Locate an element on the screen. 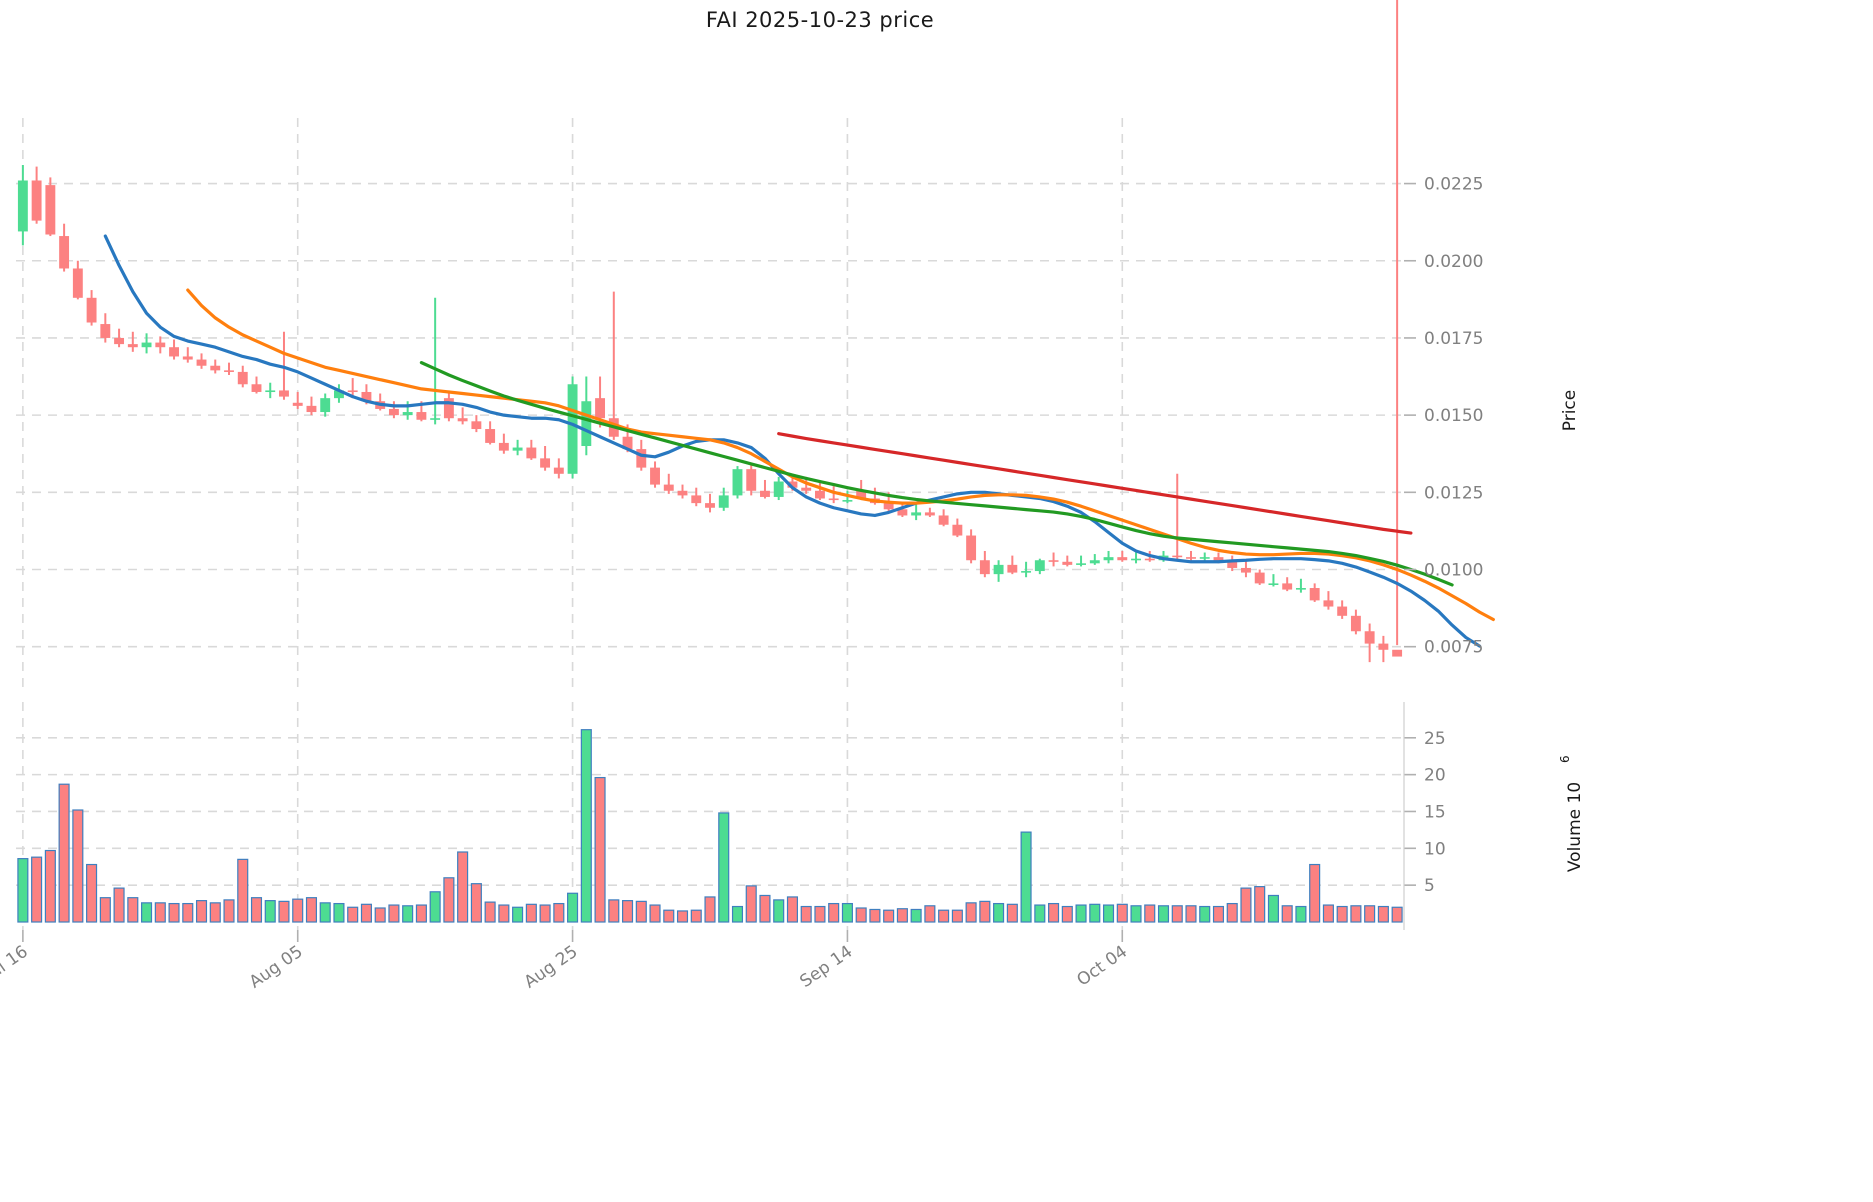 Image resolution: width=1873 pixels, height=1202 pixels. ma-line-ma-xlong is located at coordinates (1095, 483).